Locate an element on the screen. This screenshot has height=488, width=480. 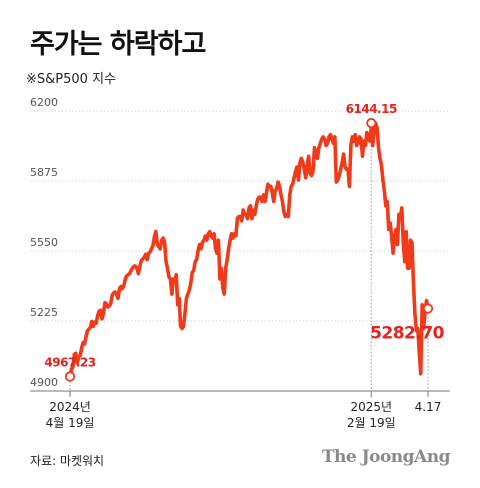
x-tick-label: 4월 19일 is located at coordinates (70, 423).